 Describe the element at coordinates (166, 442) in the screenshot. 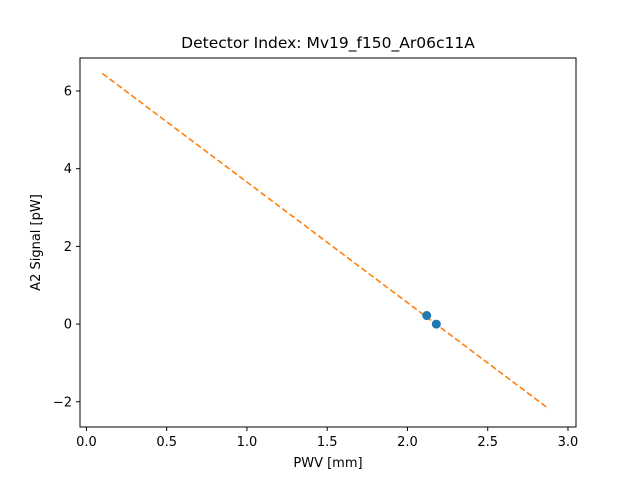

I see `x-tick-label: 0.5` at that location.